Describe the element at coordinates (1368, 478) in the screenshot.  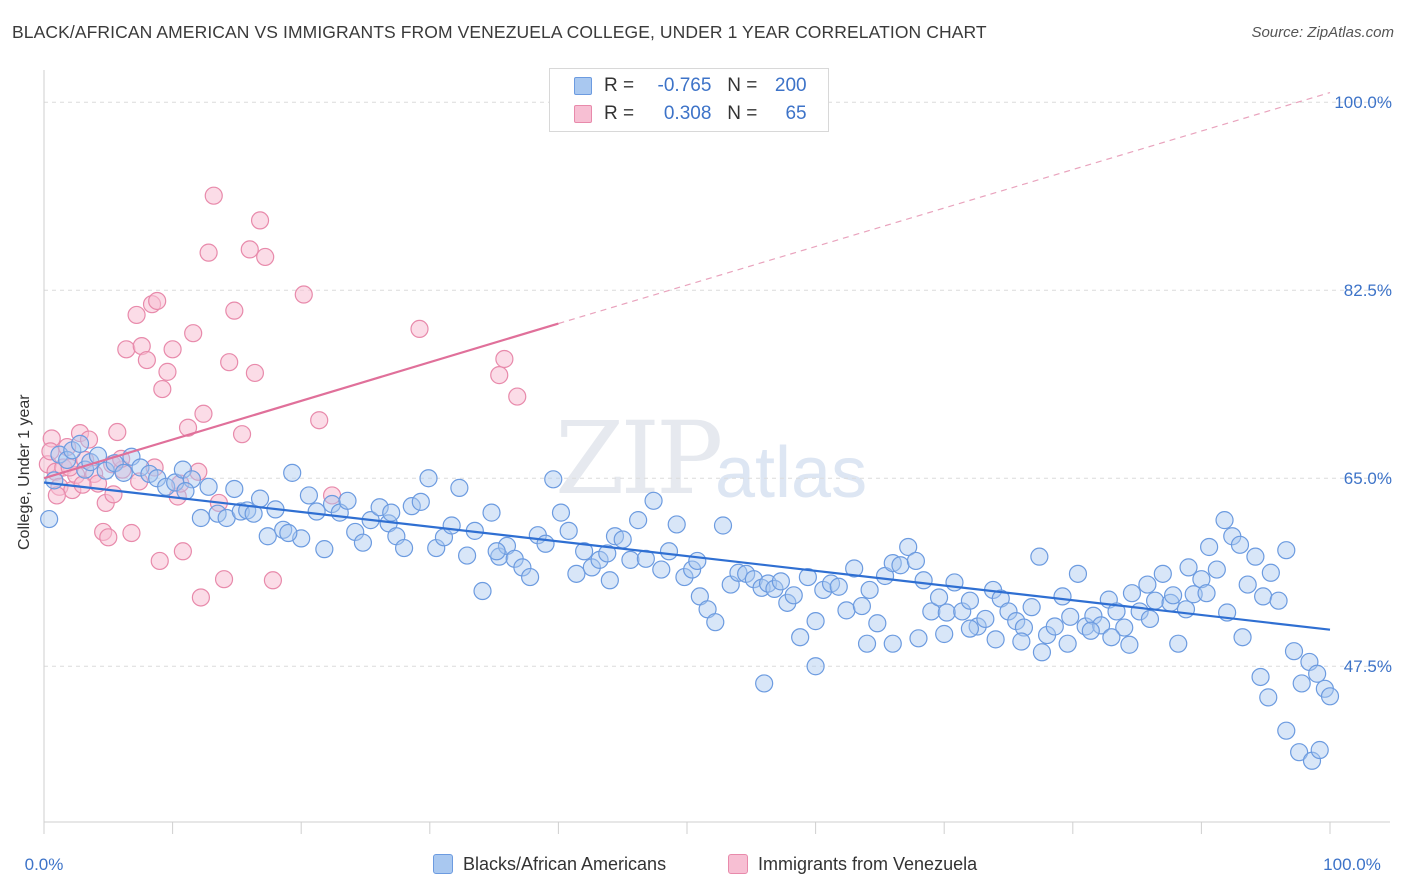
I see `y-tick-label: 65.0%` at that location.